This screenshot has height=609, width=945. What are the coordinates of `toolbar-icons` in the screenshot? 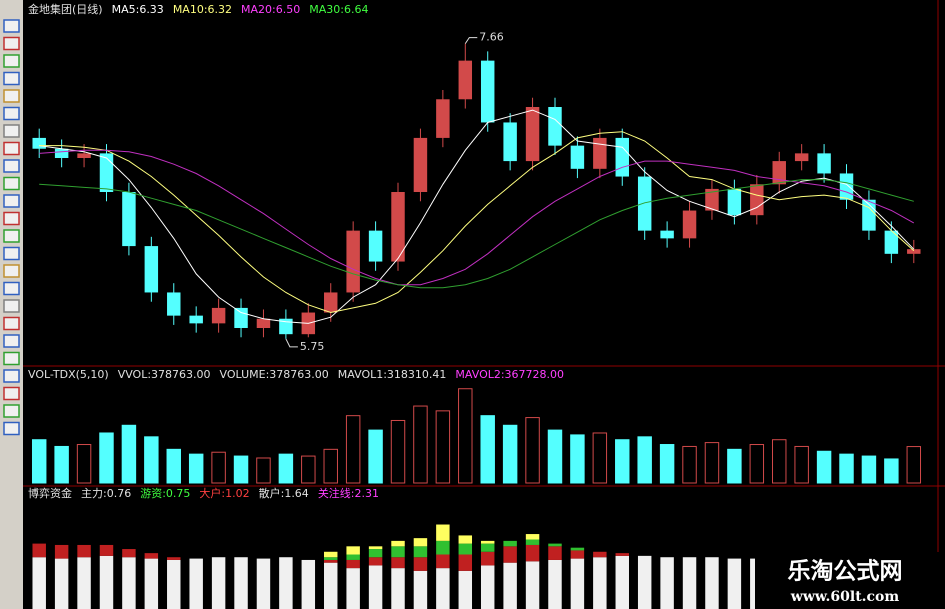 It's located at (11, 227).